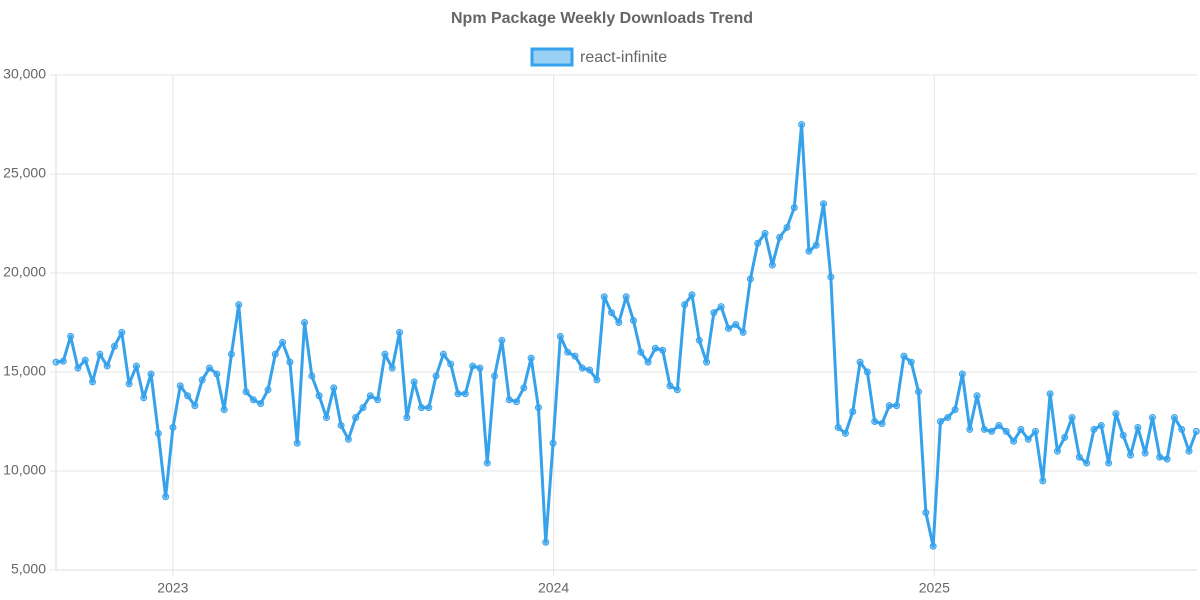 This screenshot has height=600, width=1200. Describe the element at coordinates (552, 57) in the screenshot. I see `legend-swatch` at that location.